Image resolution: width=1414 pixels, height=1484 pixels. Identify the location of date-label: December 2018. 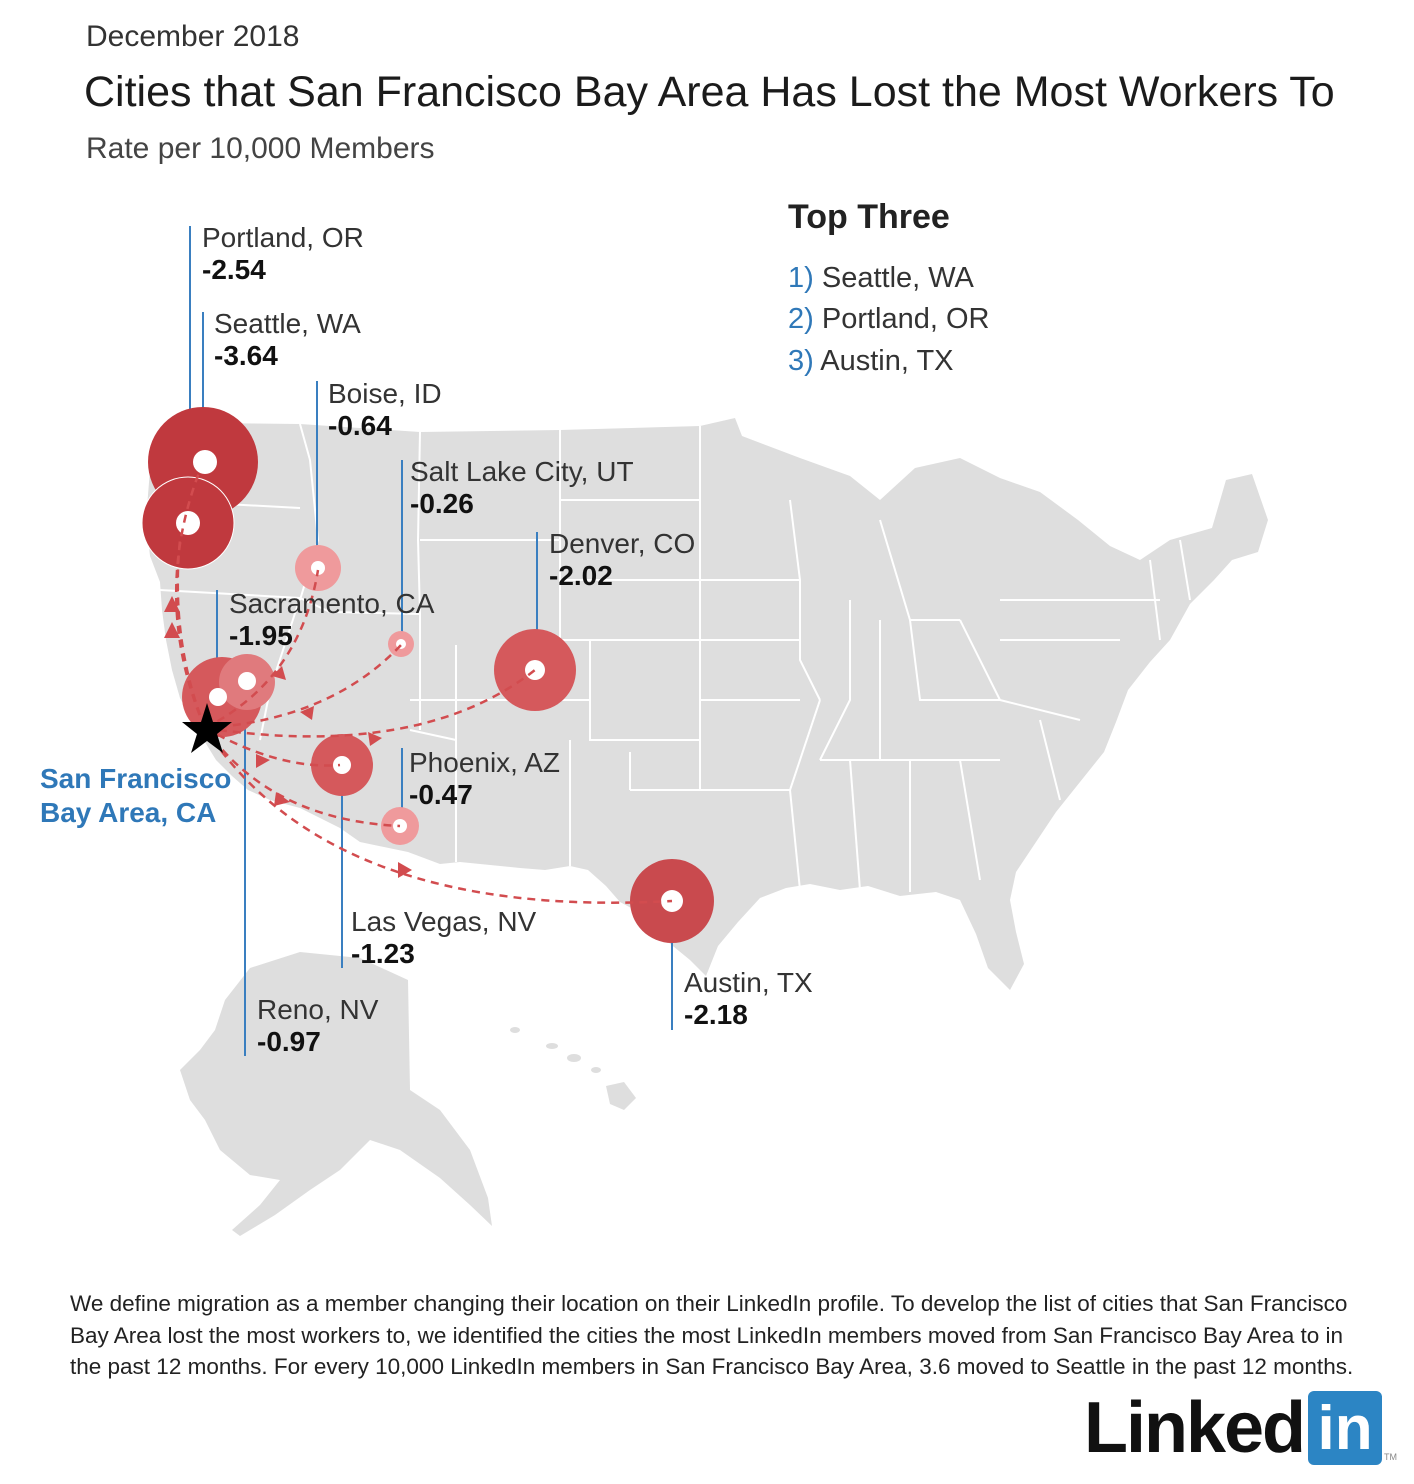
(193, 36).